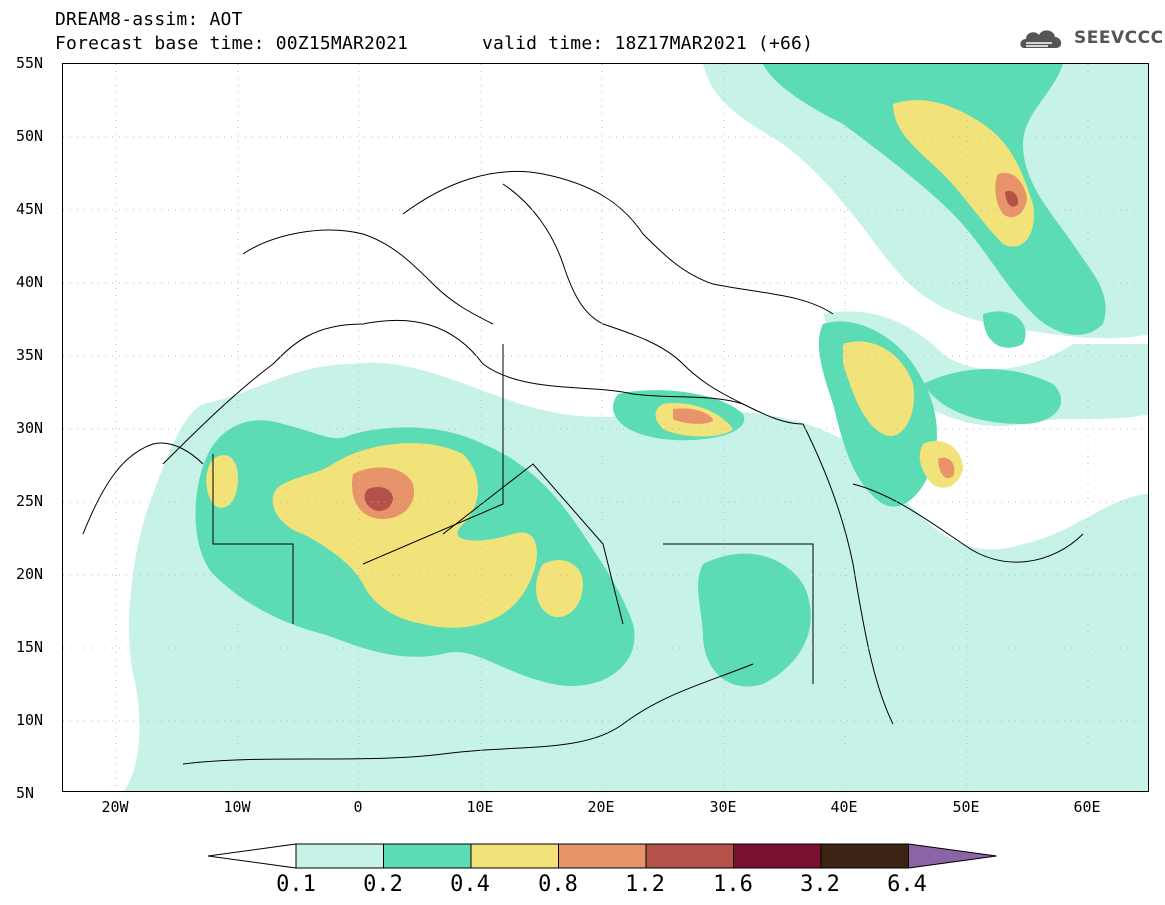 The width and height of the screenshot is (1165, 905). Describe the element at coordinates (296, 884) in the screenshot. I see `colorbar-label: 0.1` at that location.